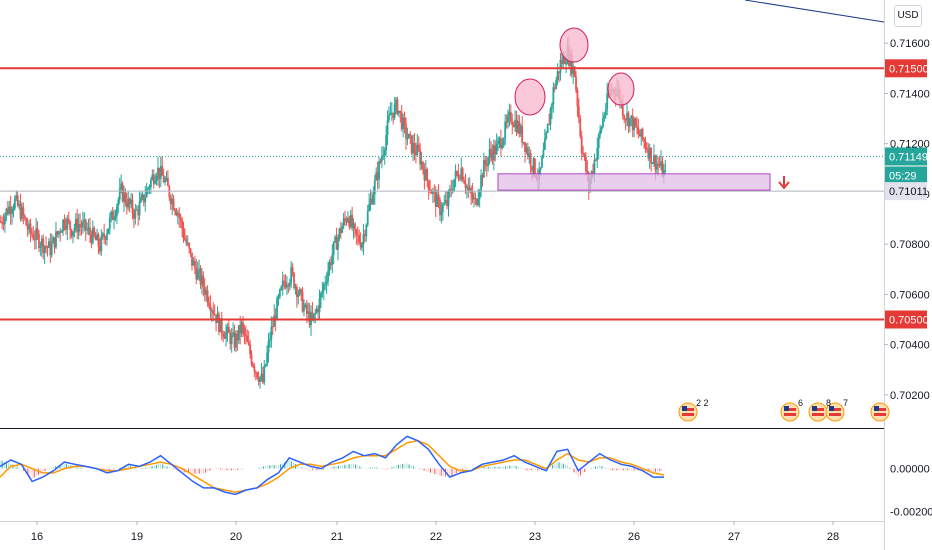  Describe the element at coordinates (530, 97) in the screenshot. I see `left-shoulder-marker` at that location.